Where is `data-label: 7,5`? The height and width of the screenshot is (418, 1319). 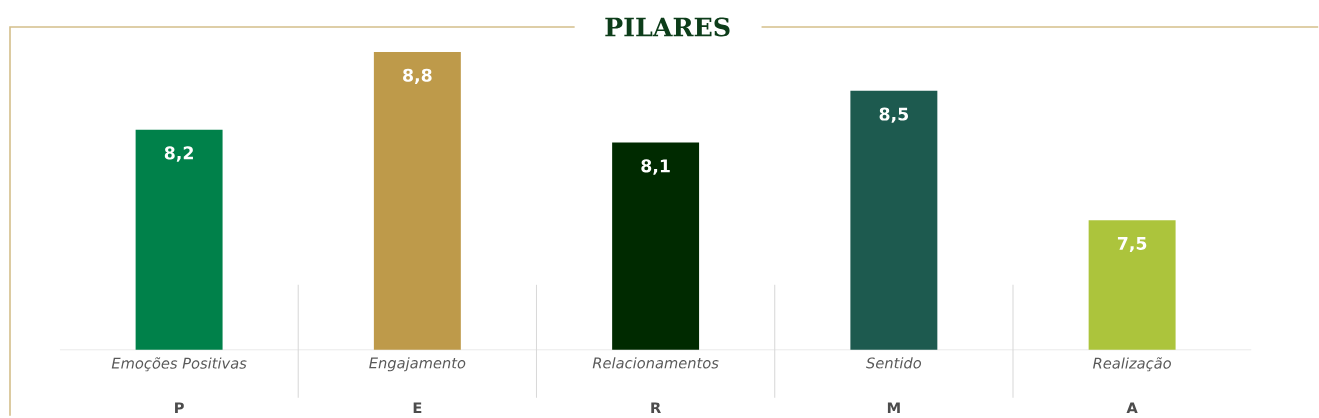 data-label: 7,5 is located at coordinates (1132, 245).